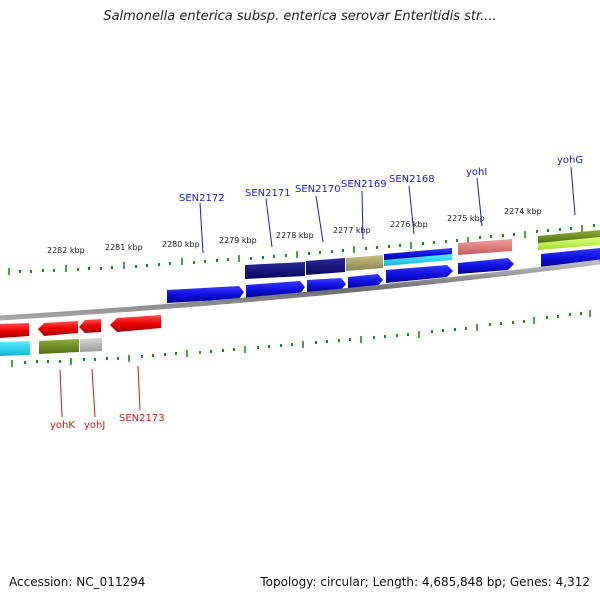 The height and width of the screenshot is (600, 600). What do you see at coordinates (205, 294) in the screenshot?
I see `gene-arrow-sen2172` at bounding box center [205, 294].